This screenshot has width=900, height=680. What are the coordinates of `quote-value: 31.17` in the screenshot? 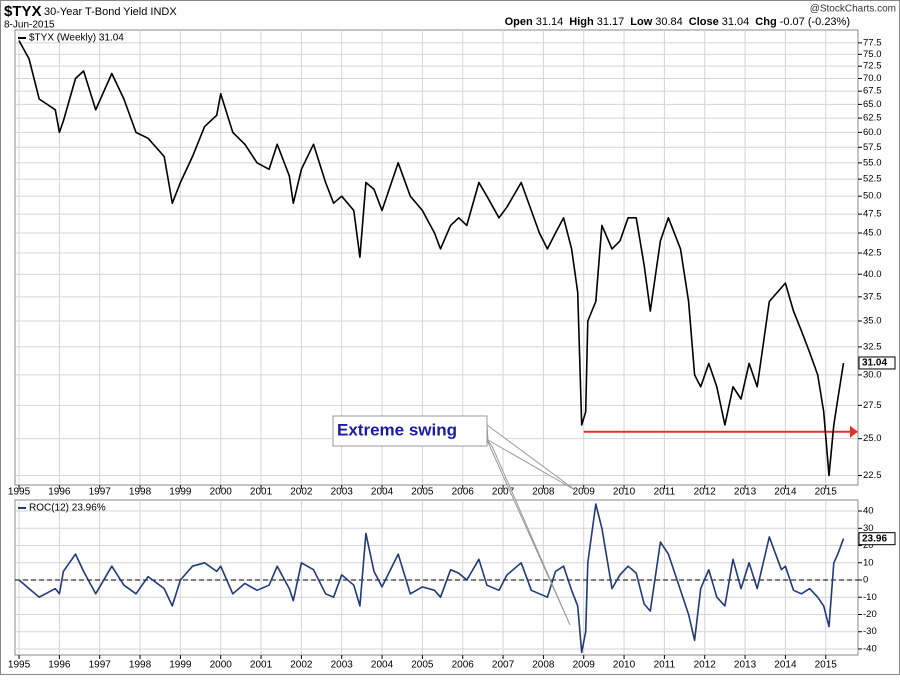 It's located at (611, 22).